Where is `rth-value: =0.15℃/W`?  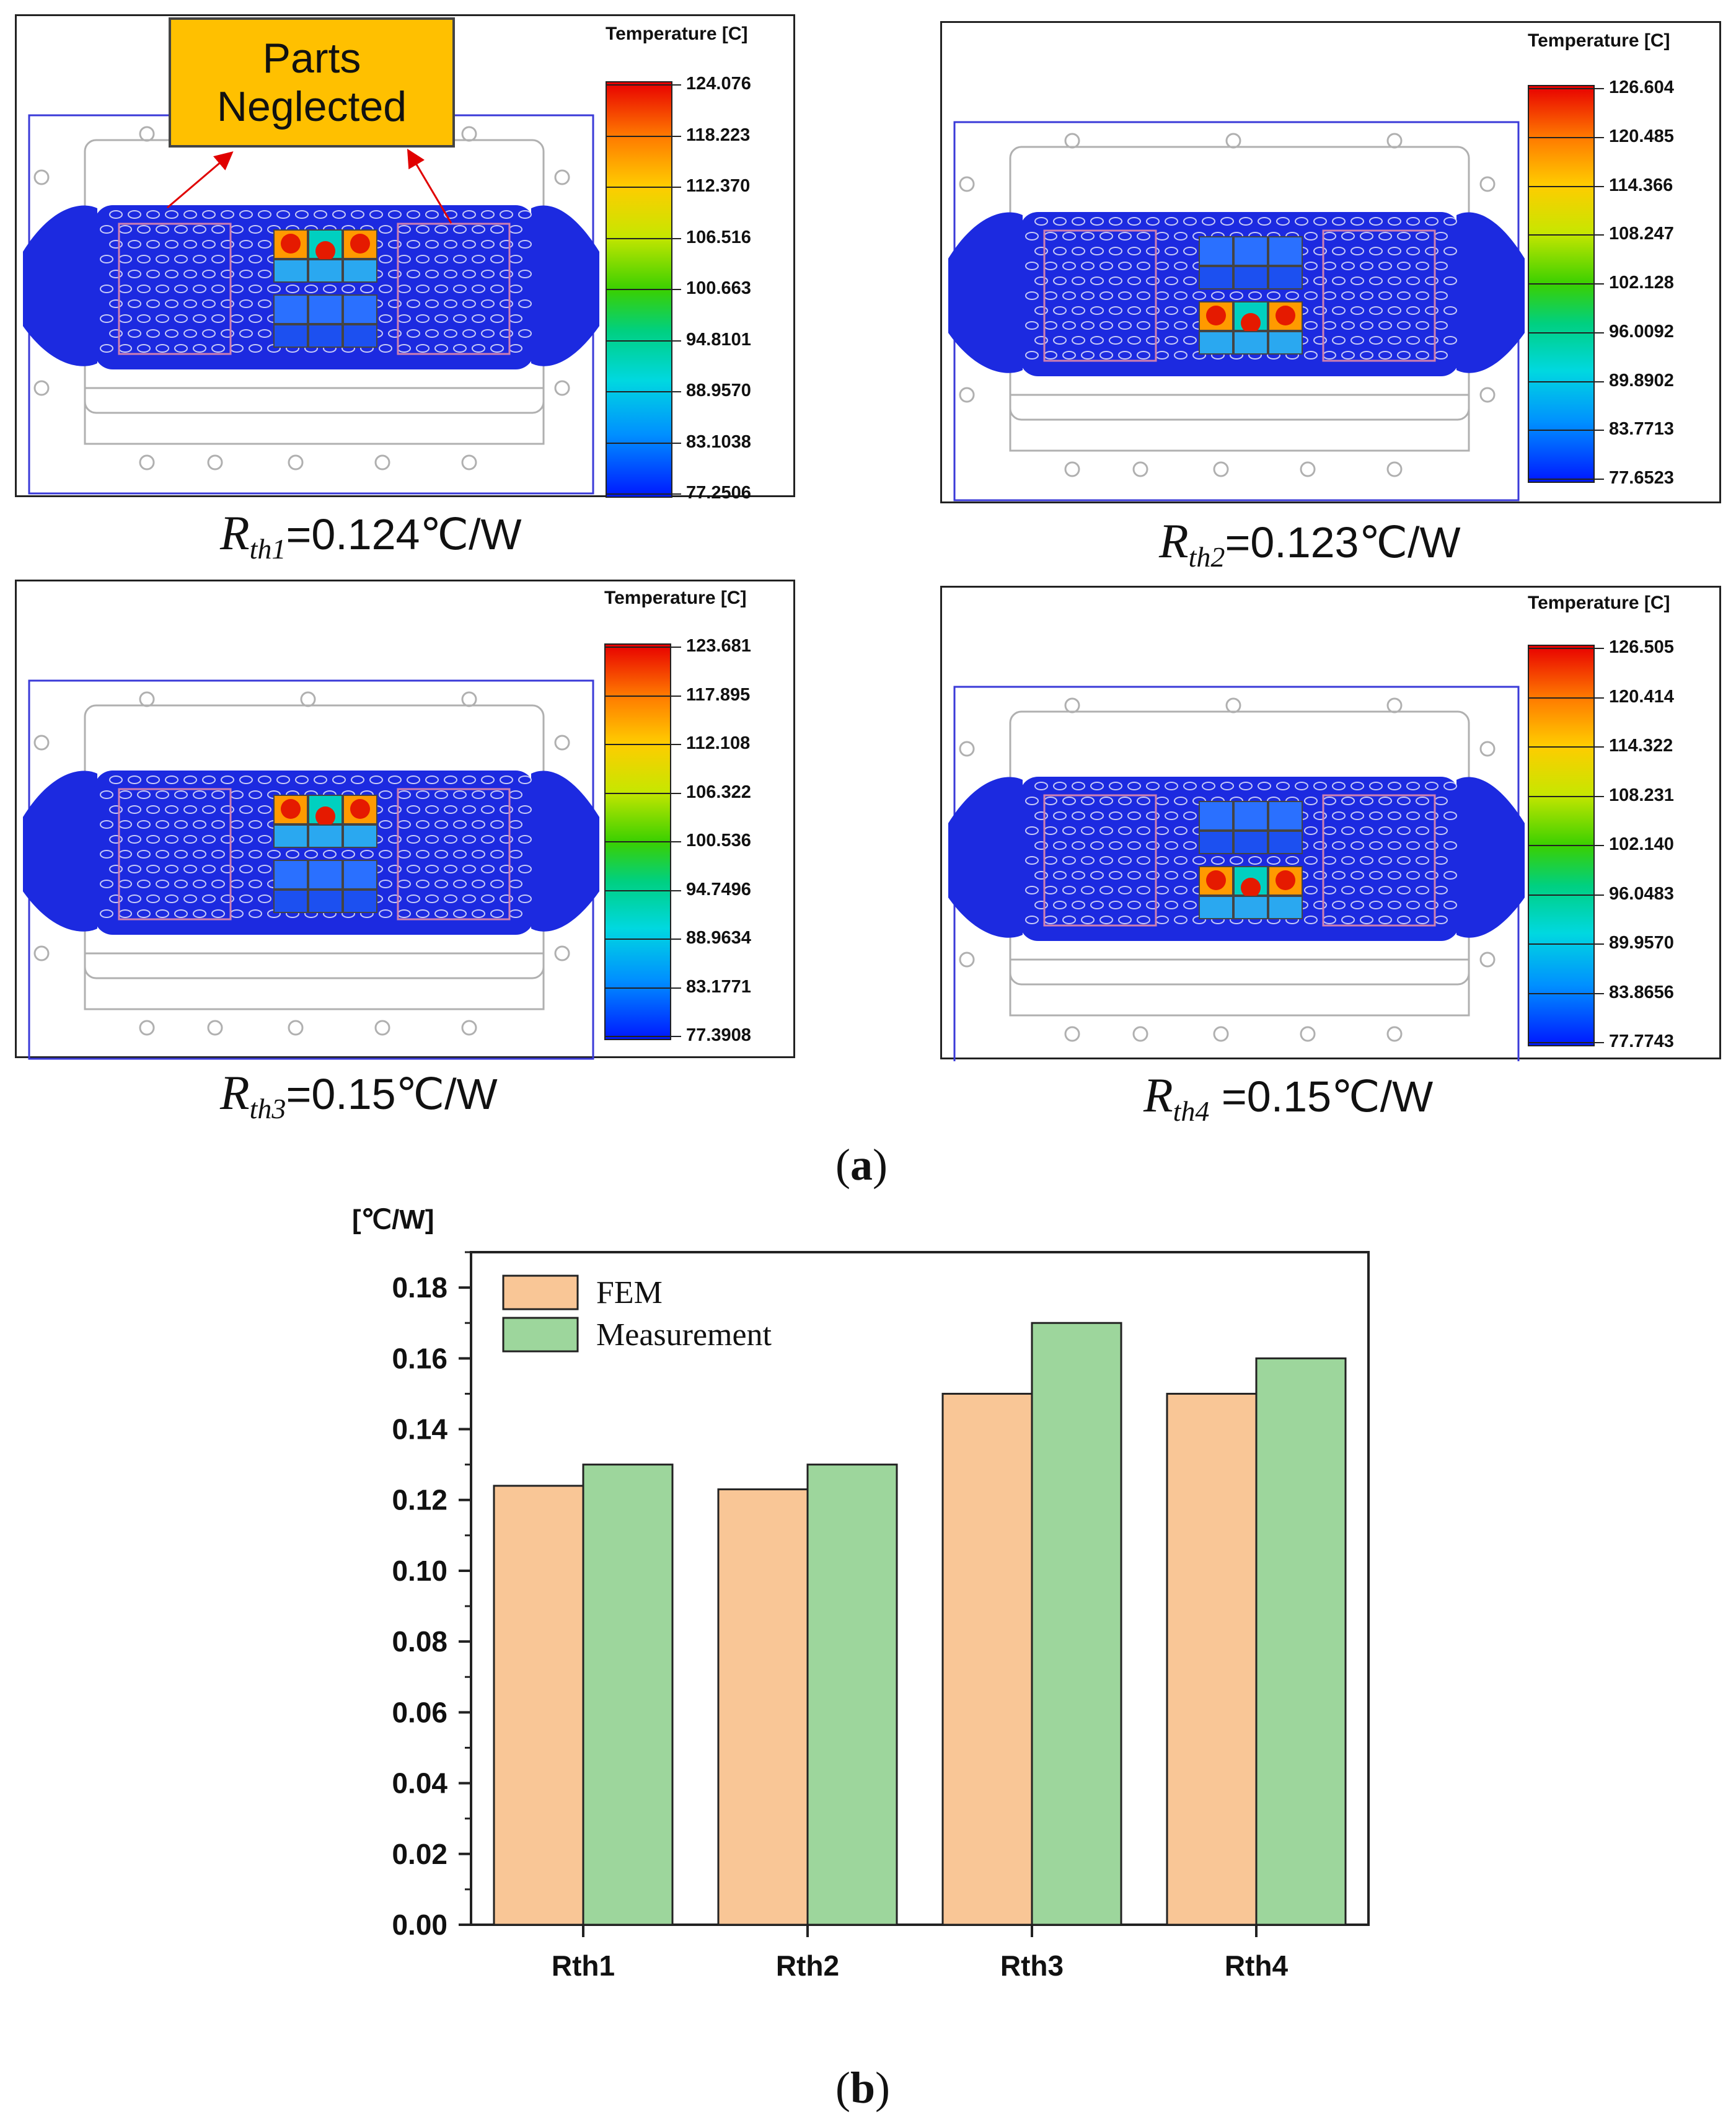
rth-value: =0.15℃/W is located at coordinates (392, 1094).